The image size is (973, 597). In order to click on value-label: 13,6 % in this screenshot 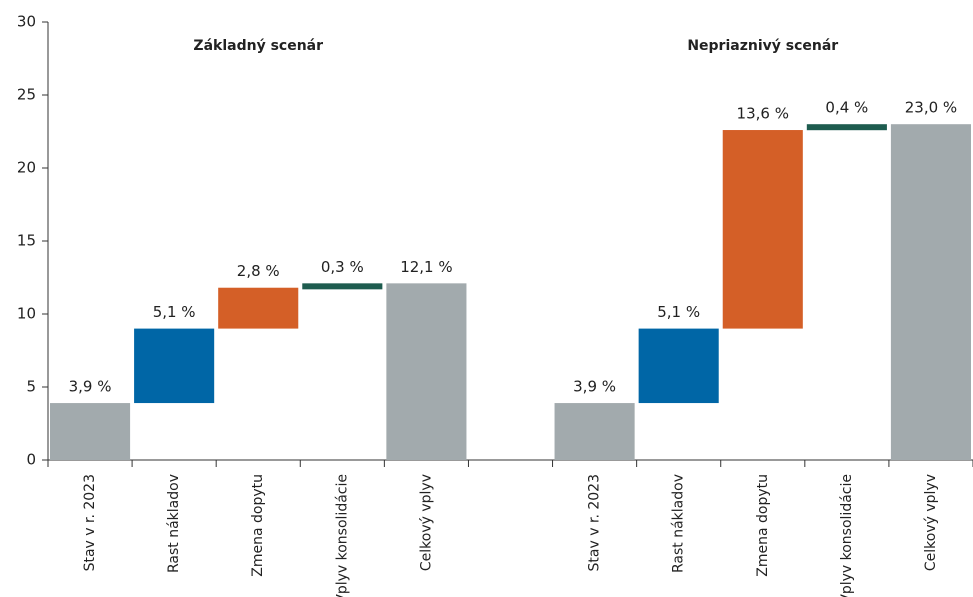, I will do `click(763, 114)`.